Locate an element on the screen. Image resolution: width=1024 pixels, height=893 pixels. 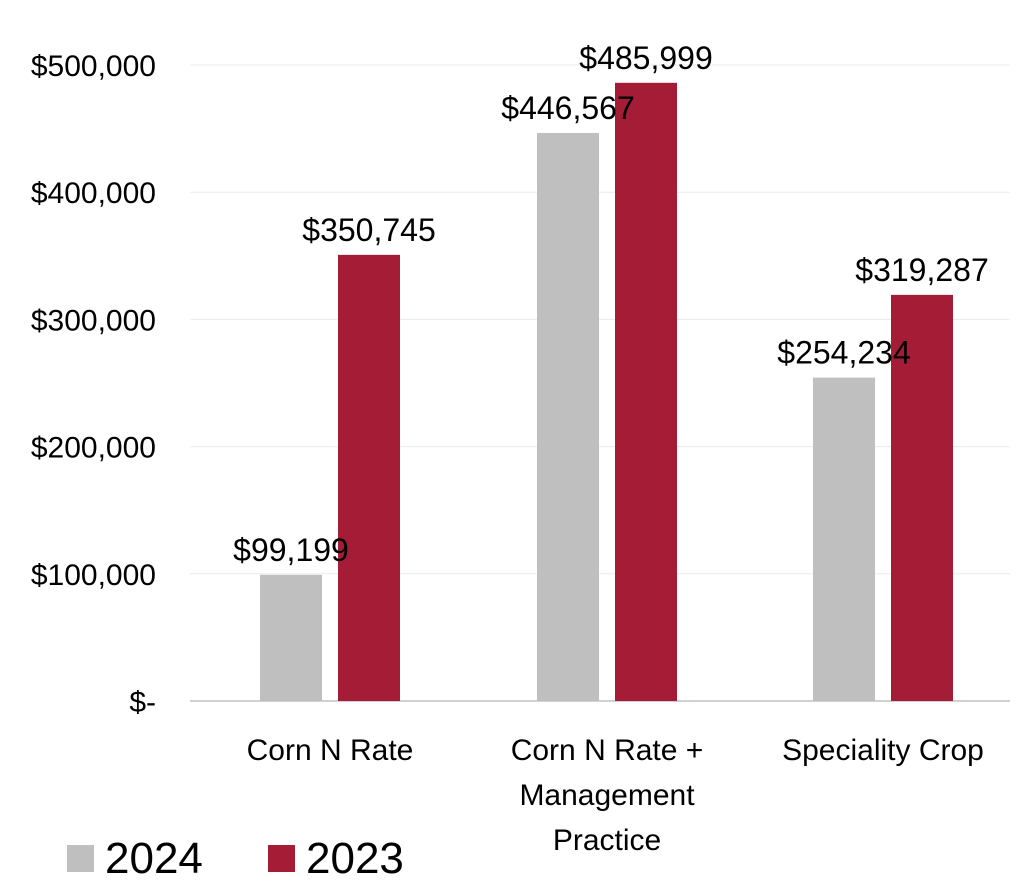
data-label: $254,234 is located at coordinates (843, 353).